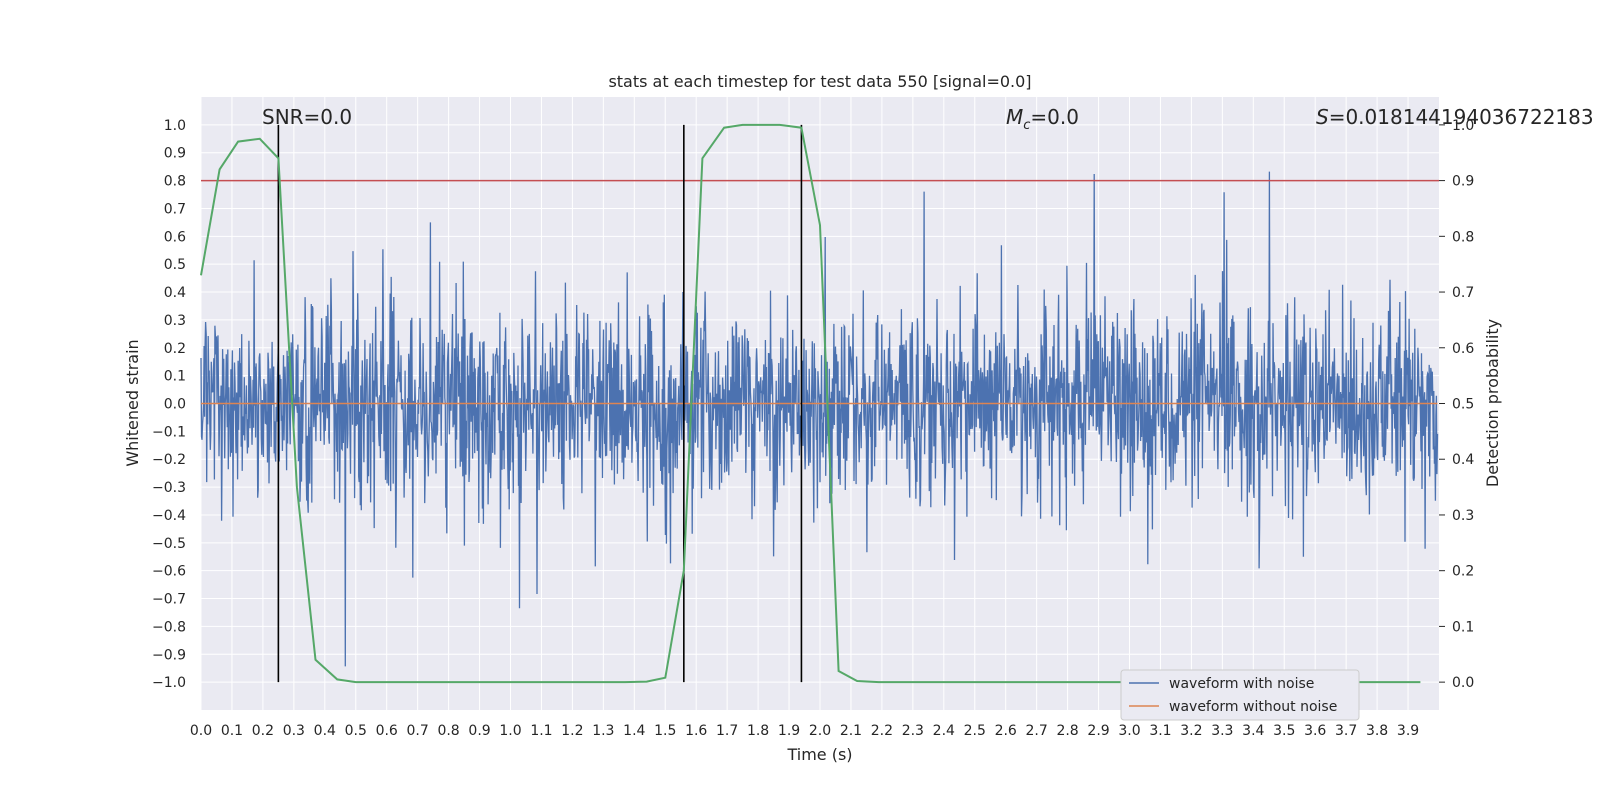 The image size is (1600, 800). What do you see at coordinates (758, 731) in the screenshot?
I see `x-tick-label: 1.8` at bounding box center [758, 731].